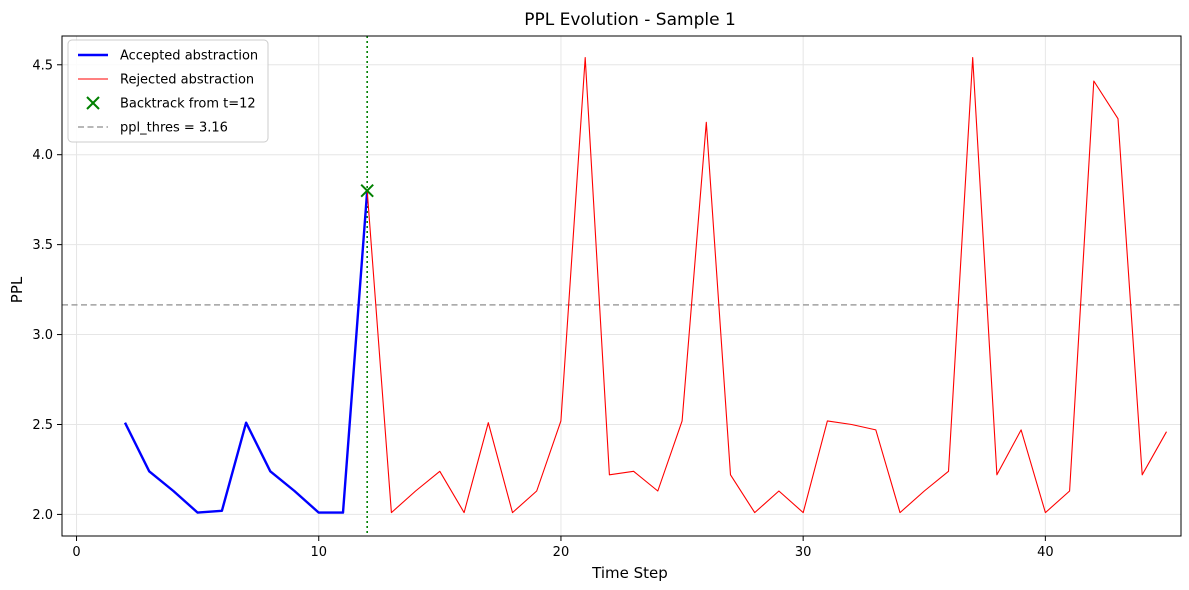 Image resolution: width=1189 pixels, height=590 pixels. I want to click on legend-box, so click(168, 91).